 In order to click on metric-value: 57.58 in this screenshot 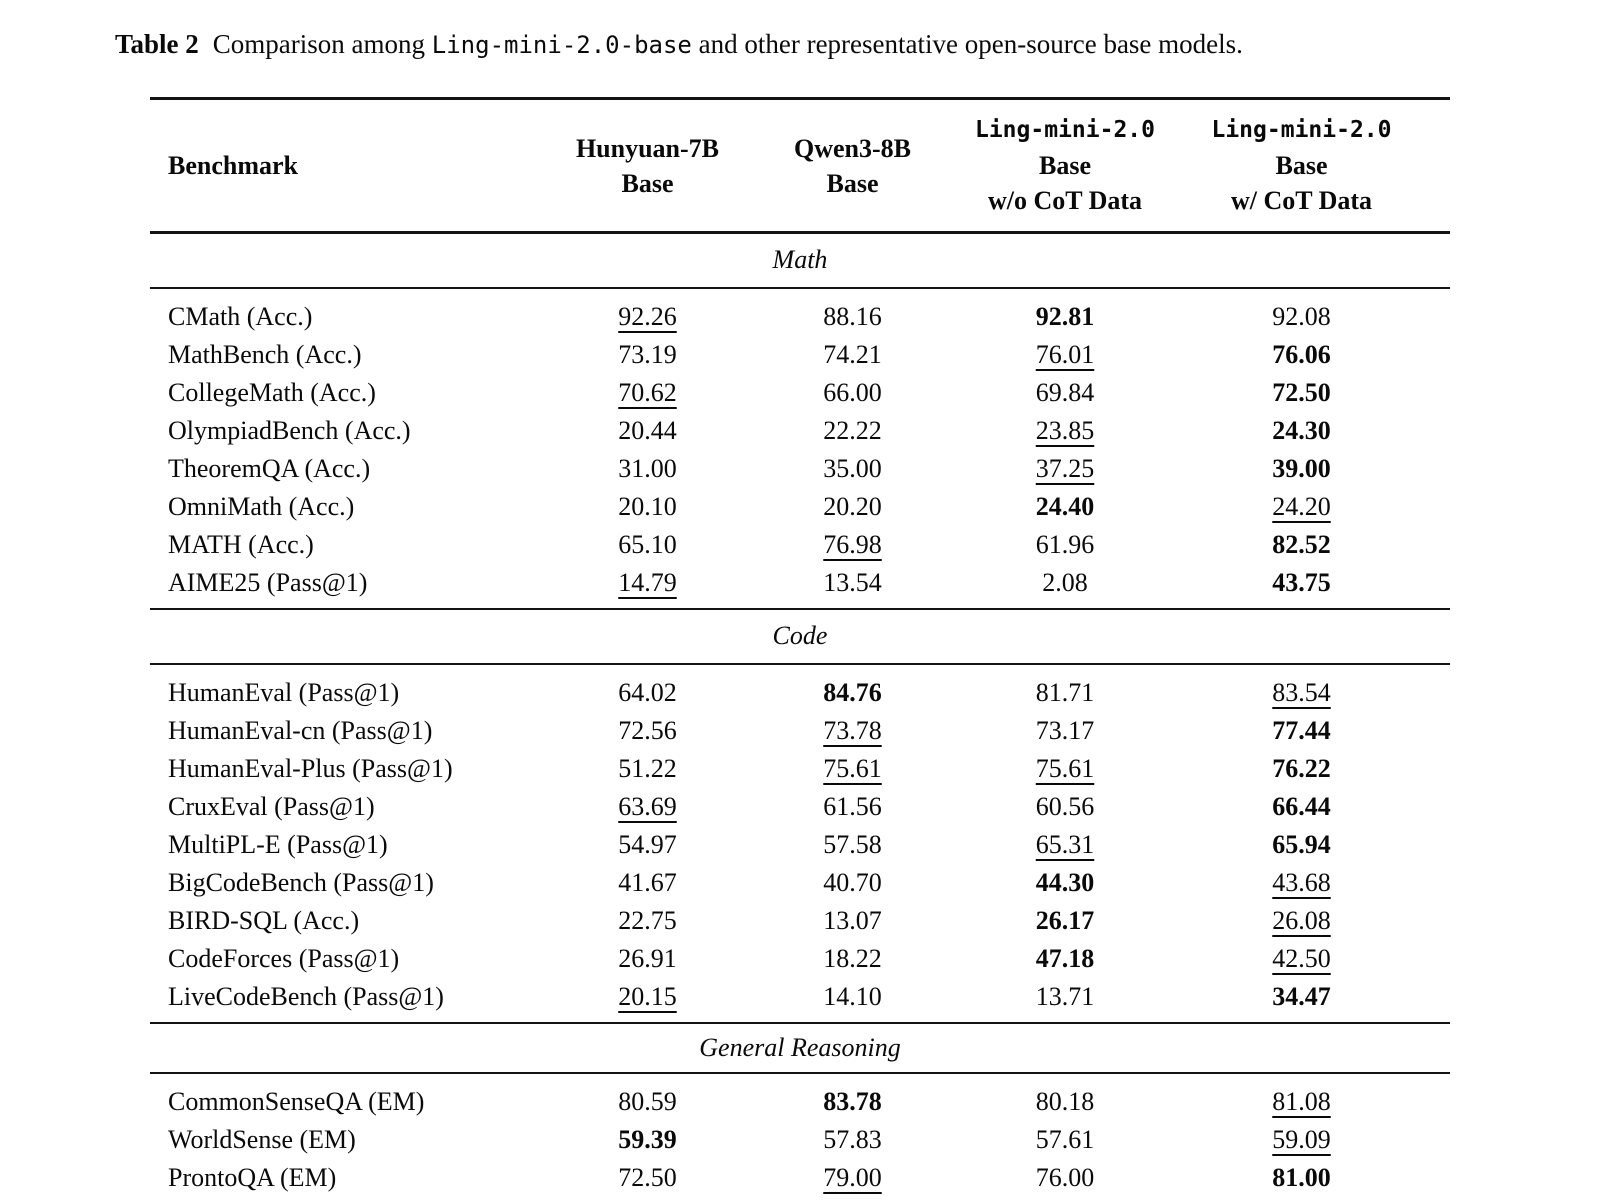, I will do `click(852, 844)`.